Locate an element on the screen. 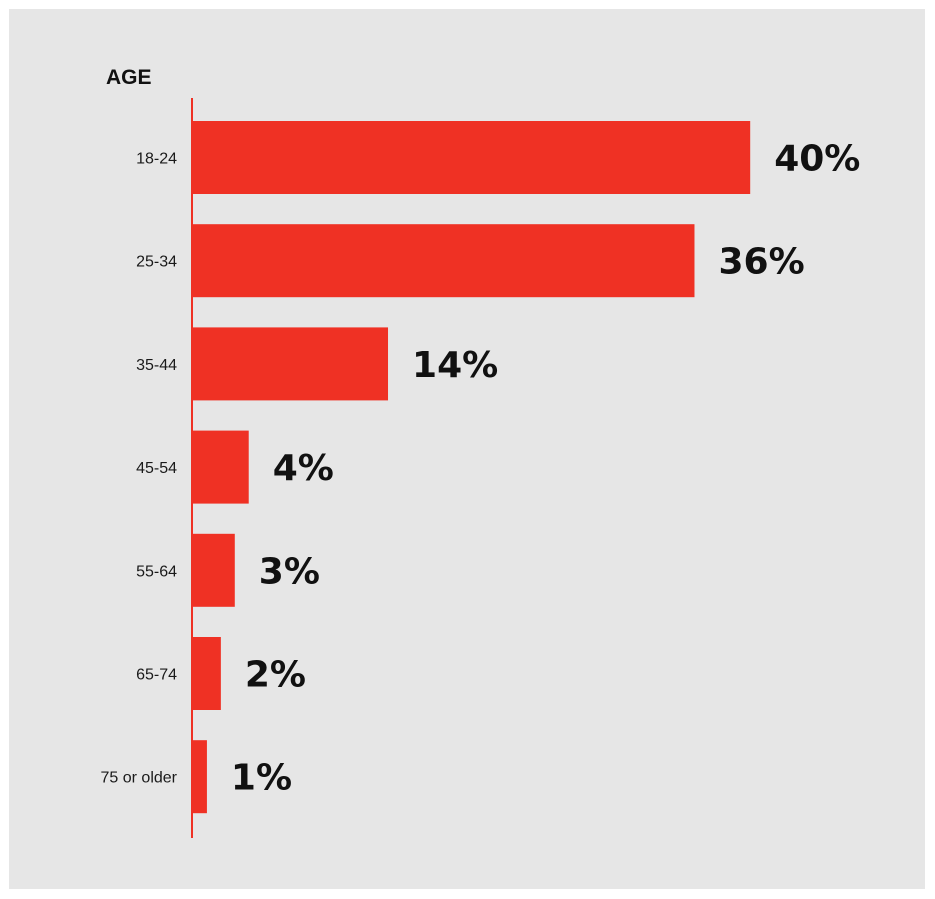 The height and width of the screenshot is (899, 935). category-label-5: 65-74 is located at coordinates (156, 675).